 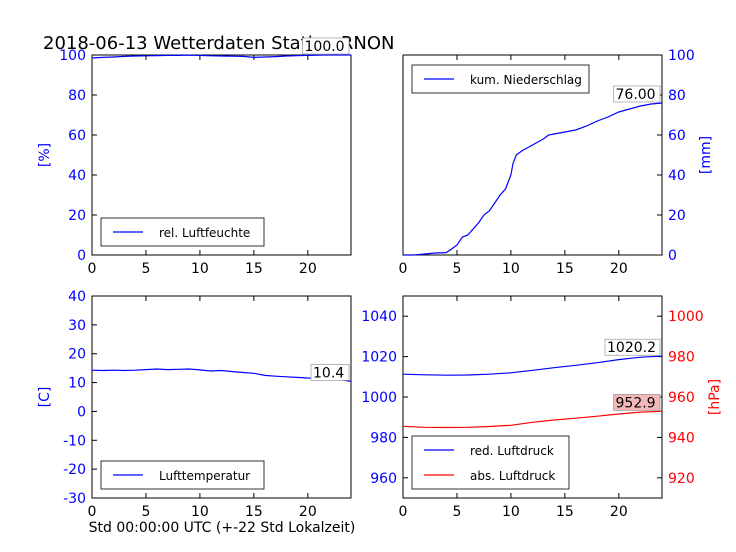 I want to click on last-value-label-humidity: 100.0, so click(x=325, y=47).